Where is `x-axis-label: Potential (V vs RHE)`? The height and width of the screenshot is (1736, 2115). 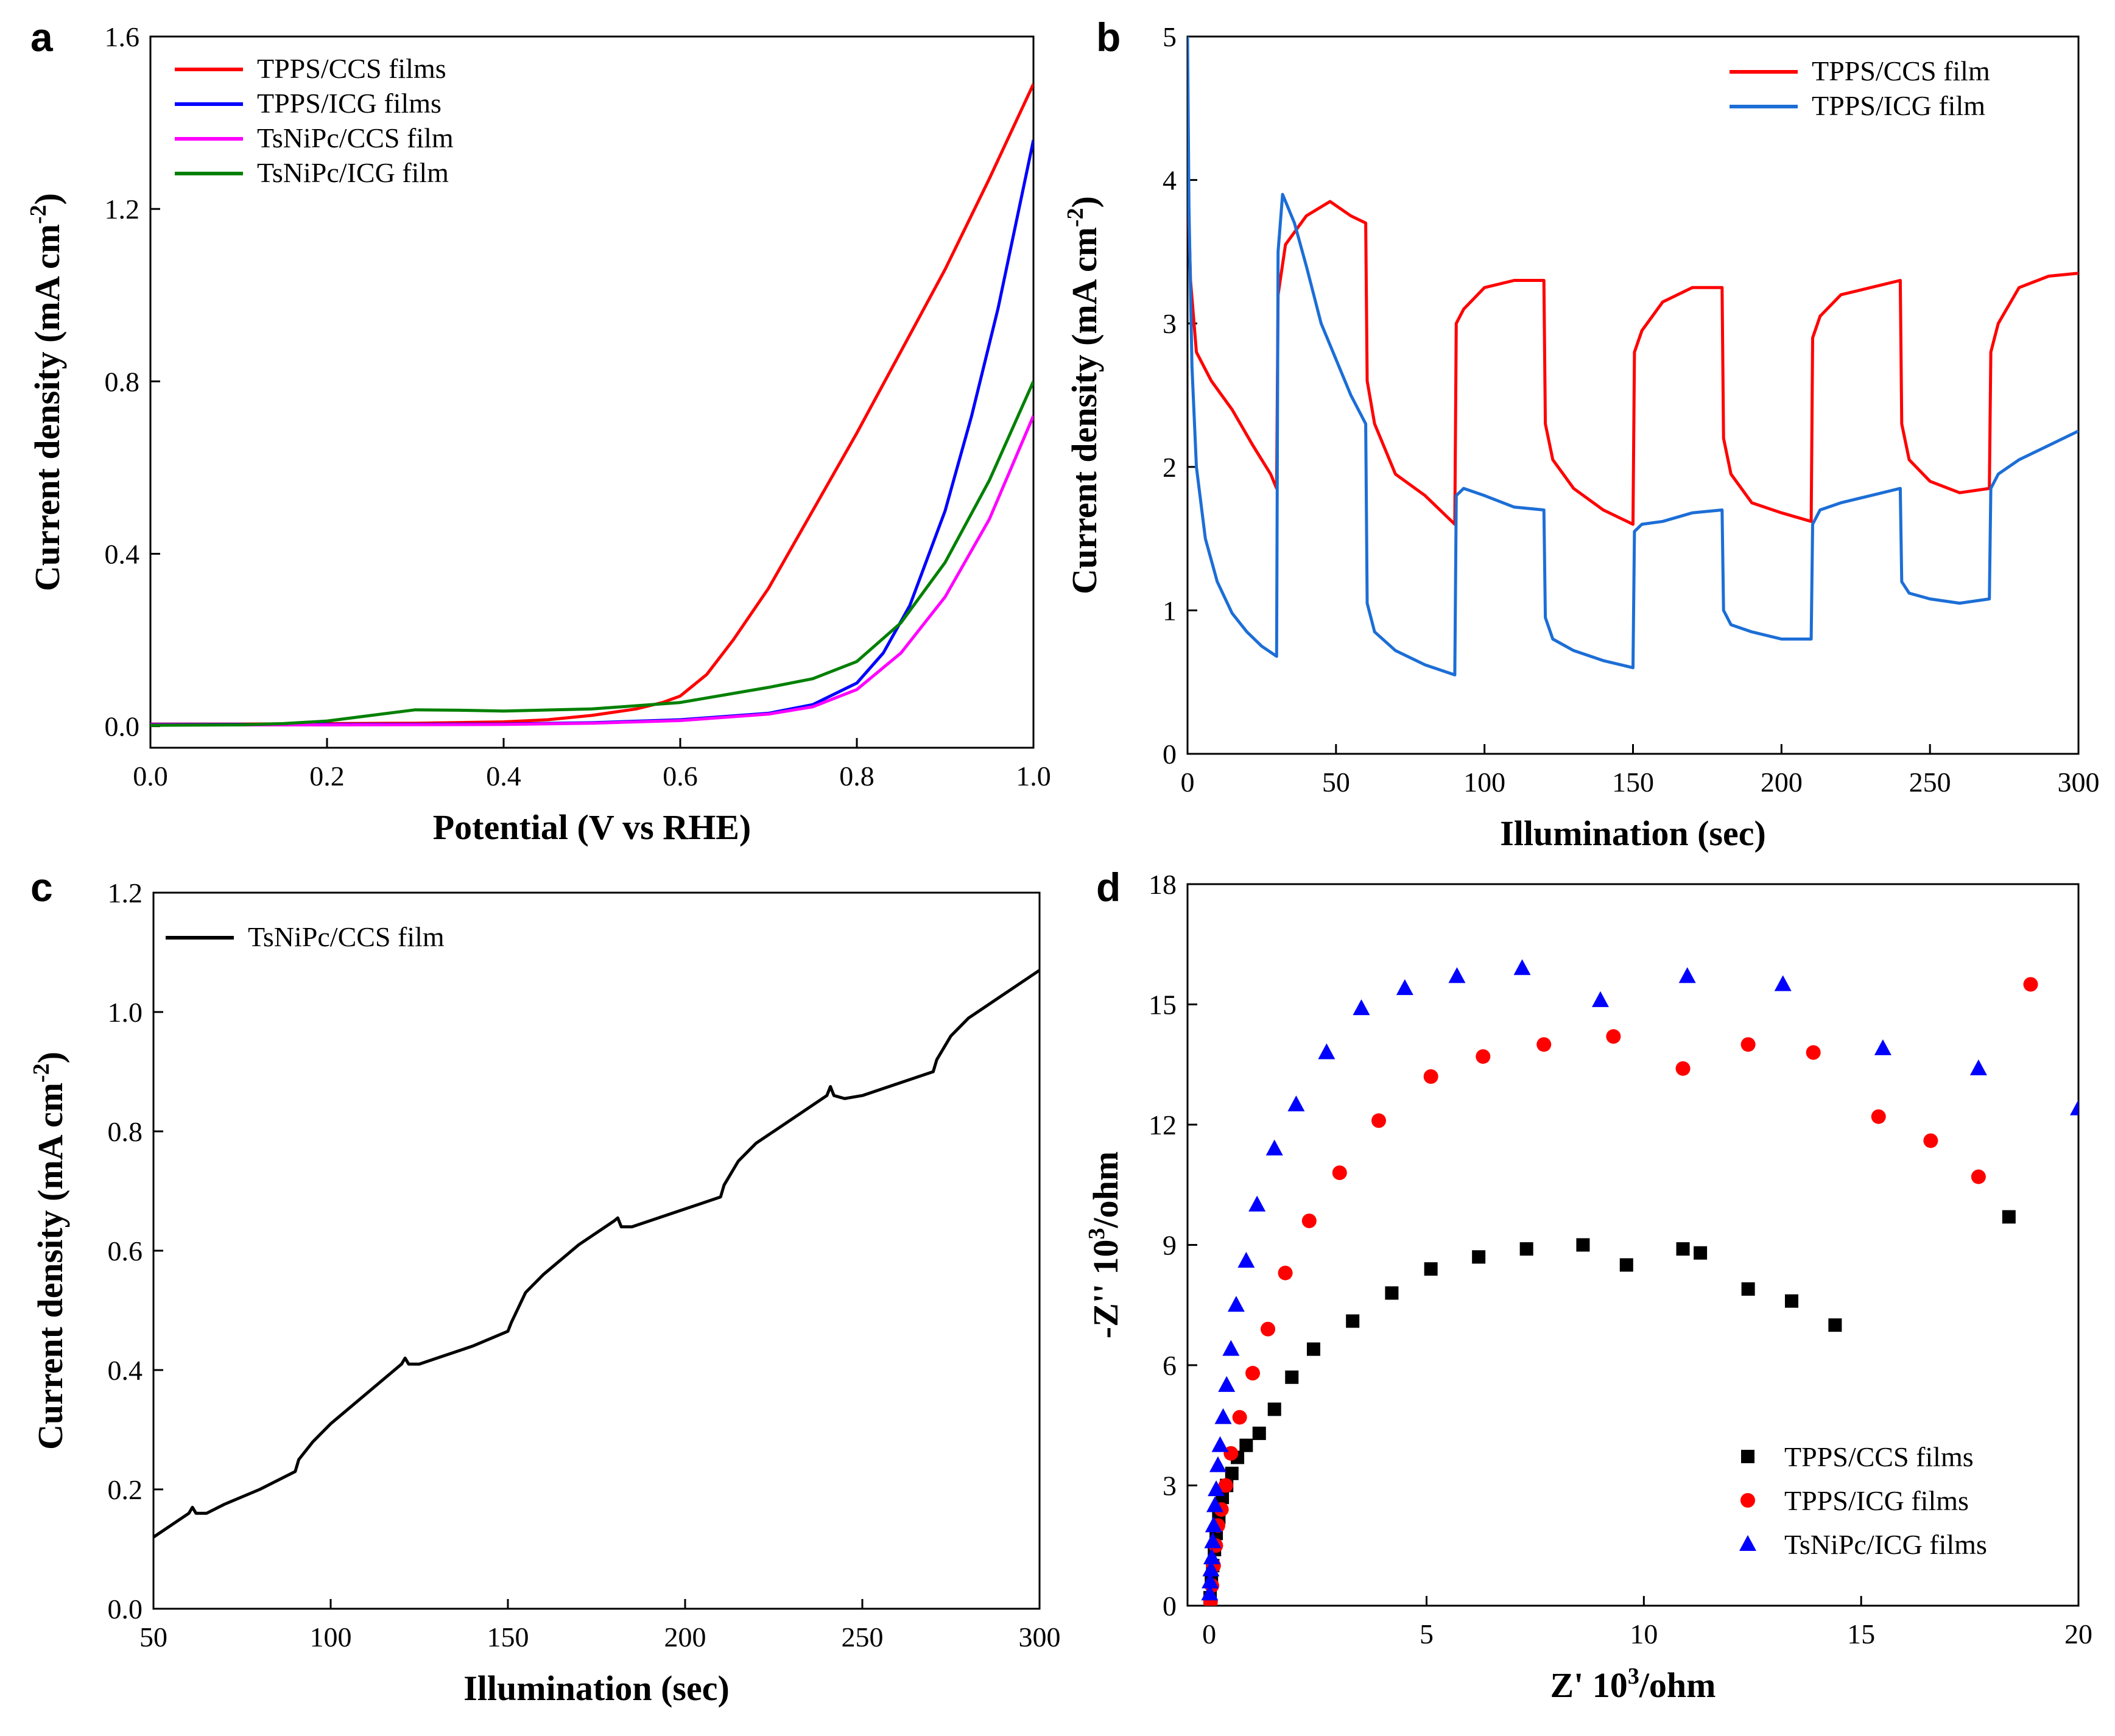 x-axis-label: Potential (V vs RHE) is located at coordinates (592, 827).